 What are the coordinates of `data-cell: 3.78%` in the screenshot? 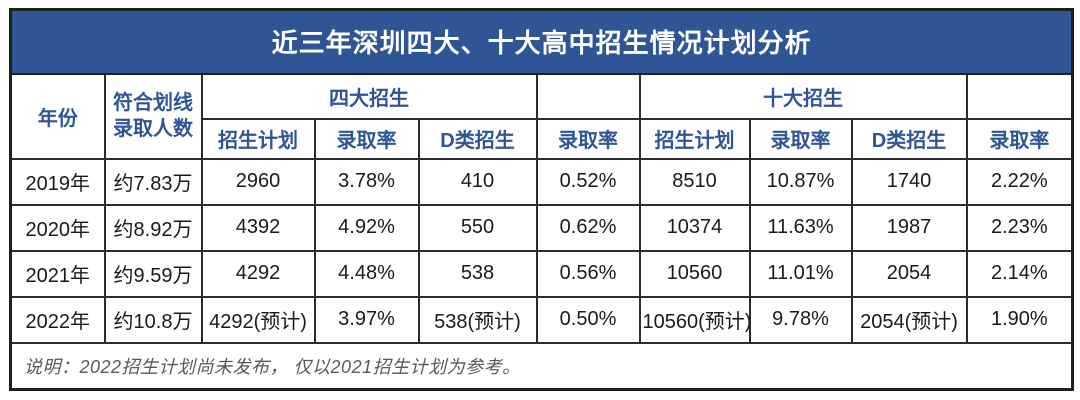 It's located at (366, 181).